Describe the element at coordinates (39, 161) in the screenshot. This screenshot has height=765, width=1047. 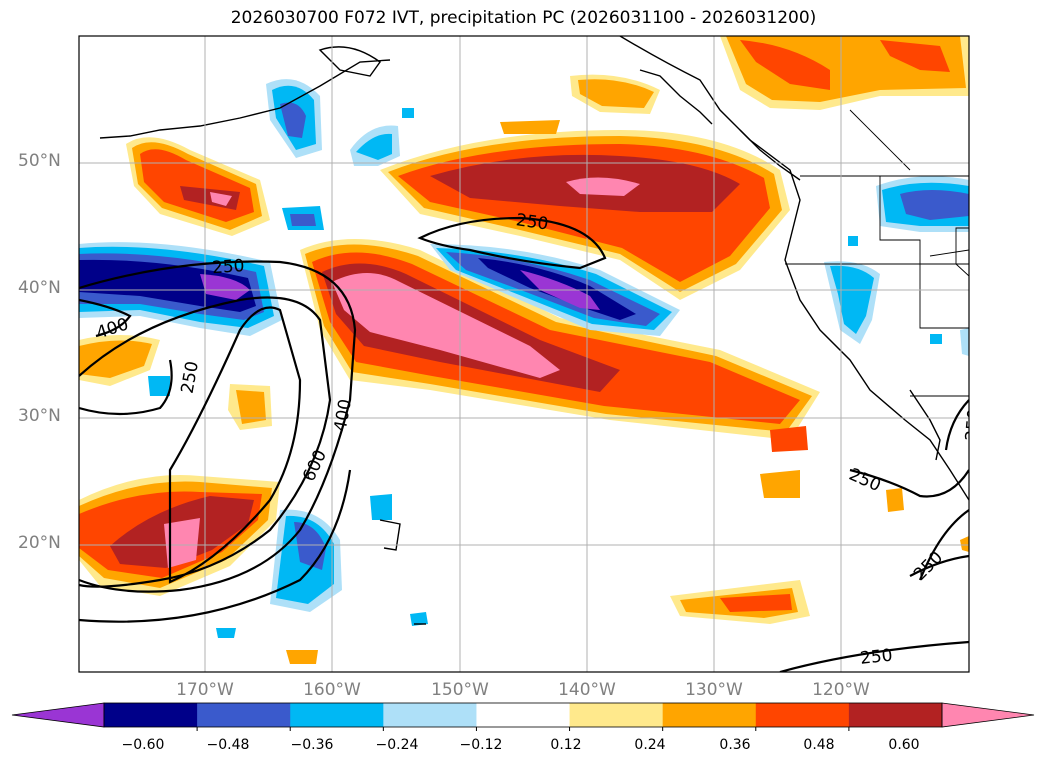
I see `lat-label-50: 50°N` at that location.